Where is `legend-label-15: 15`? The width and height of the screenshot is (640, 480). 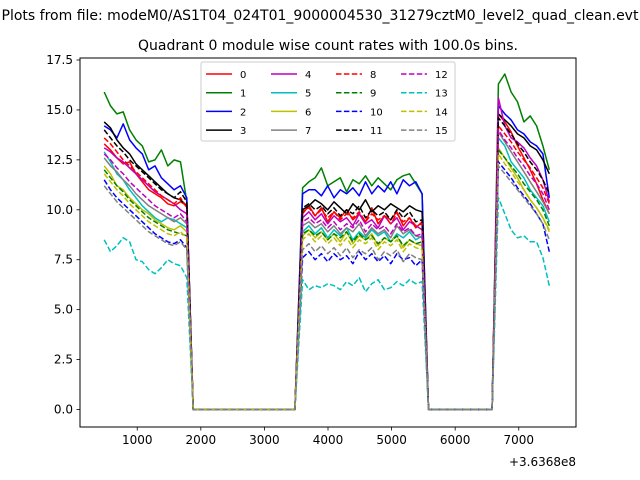
legend-label-15: 15 is located at coordinates (441, 131).